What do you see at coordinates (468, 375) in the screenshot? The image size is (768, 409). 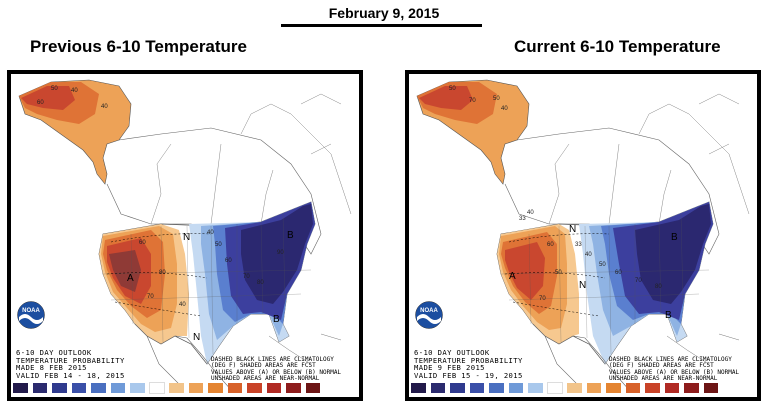 I see `info-valid-dates: VALID FEB 15 - 19, 2015` at bounding box center [468, 375].